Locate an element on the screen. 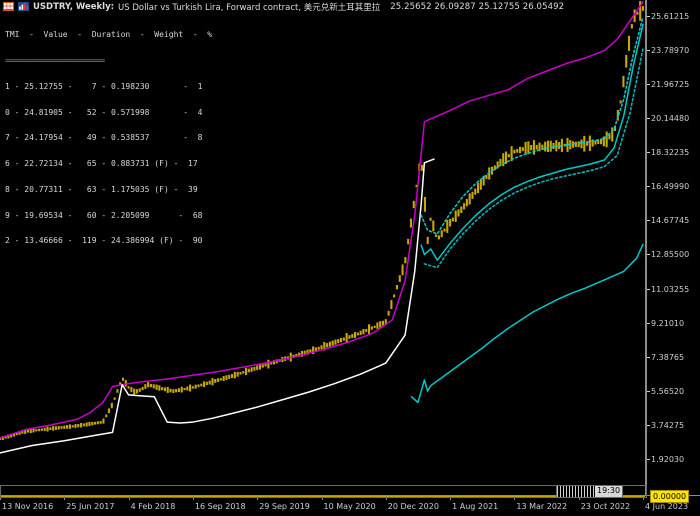 This screenshot has width=700, height=516. time-tick-label: 1 Aug 2021 is located at coordinates (475, 506).